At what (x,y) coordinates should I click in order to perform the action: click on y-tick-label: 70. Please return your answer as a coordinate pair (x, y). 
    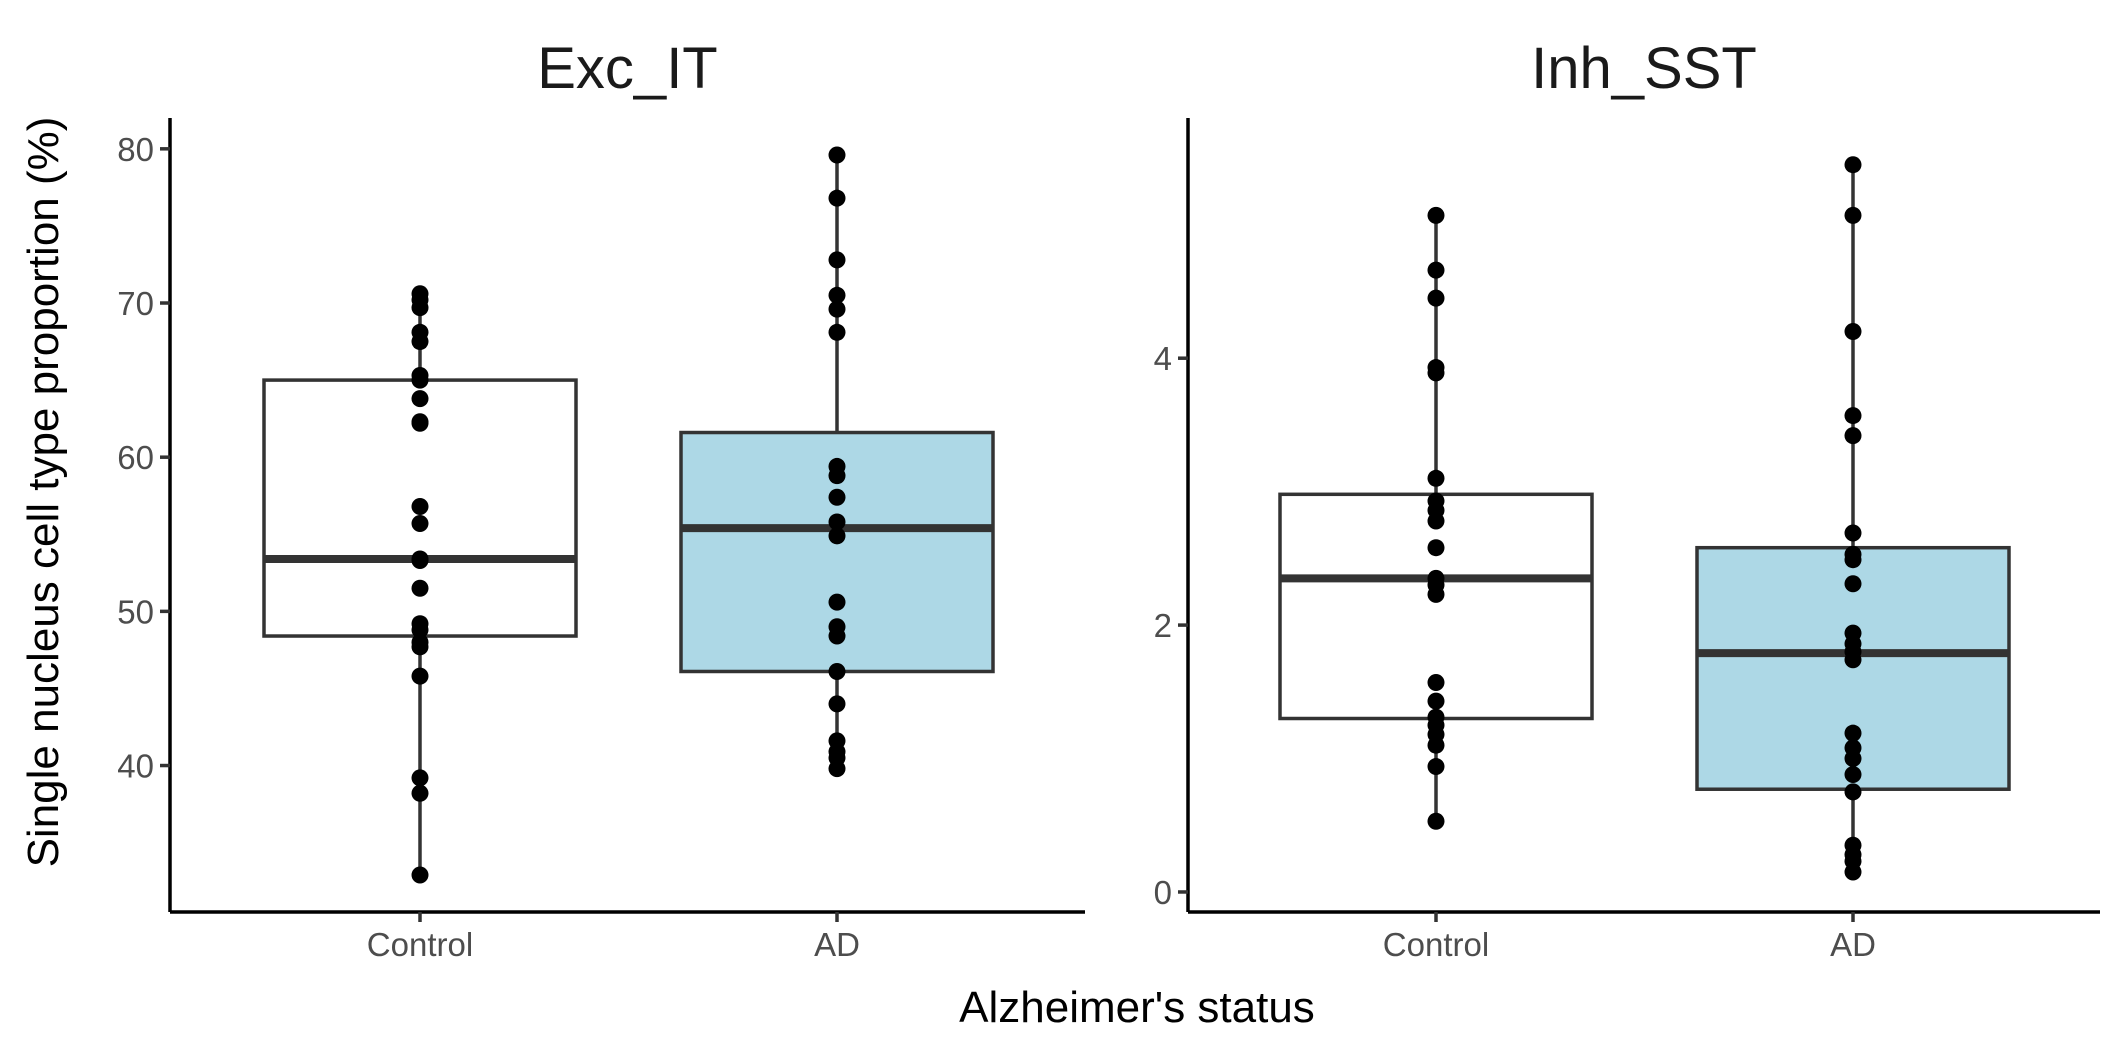
    Looking at the image, I should click on (135, 303).